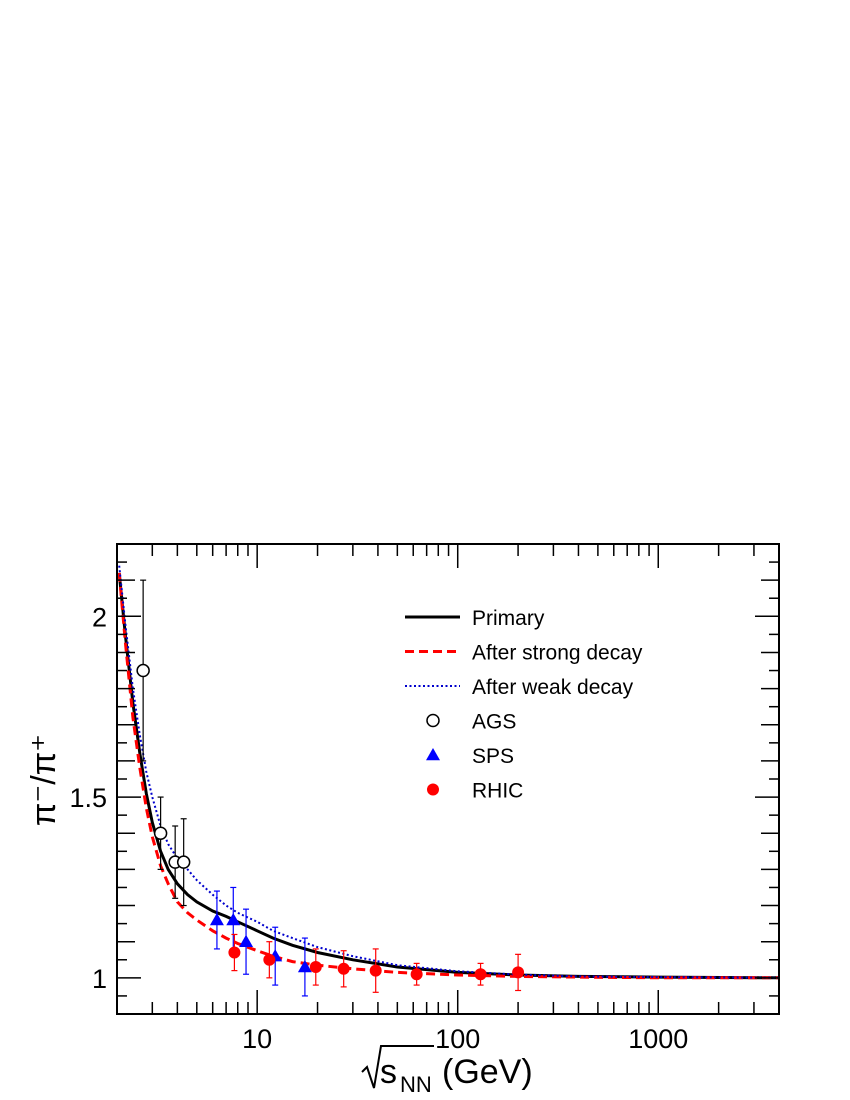  What do you see at coordinates (388, 1072) in the screenshot?
I see `x-axis-label-var: s` at bounding box center [388, 1072].